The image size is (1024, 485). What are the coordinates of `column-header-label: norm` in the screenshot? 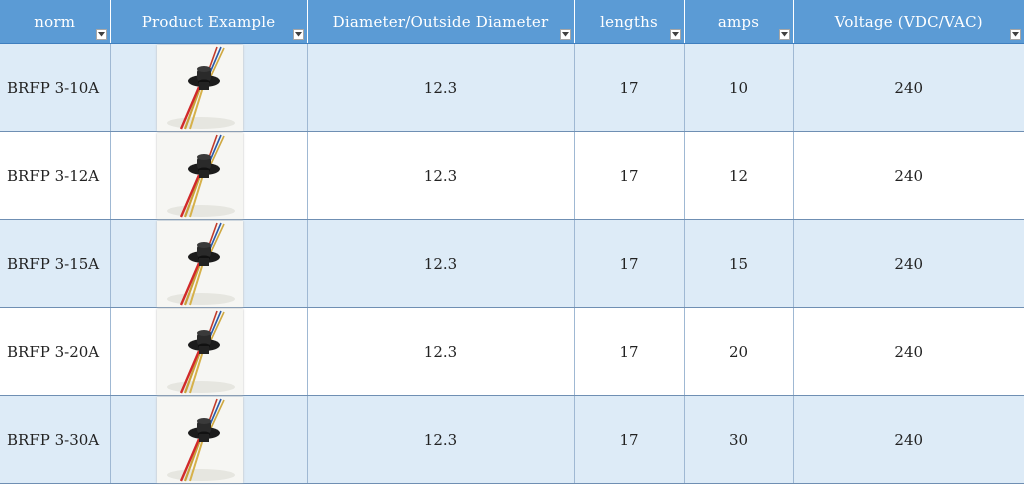 It's located at (55, 22).